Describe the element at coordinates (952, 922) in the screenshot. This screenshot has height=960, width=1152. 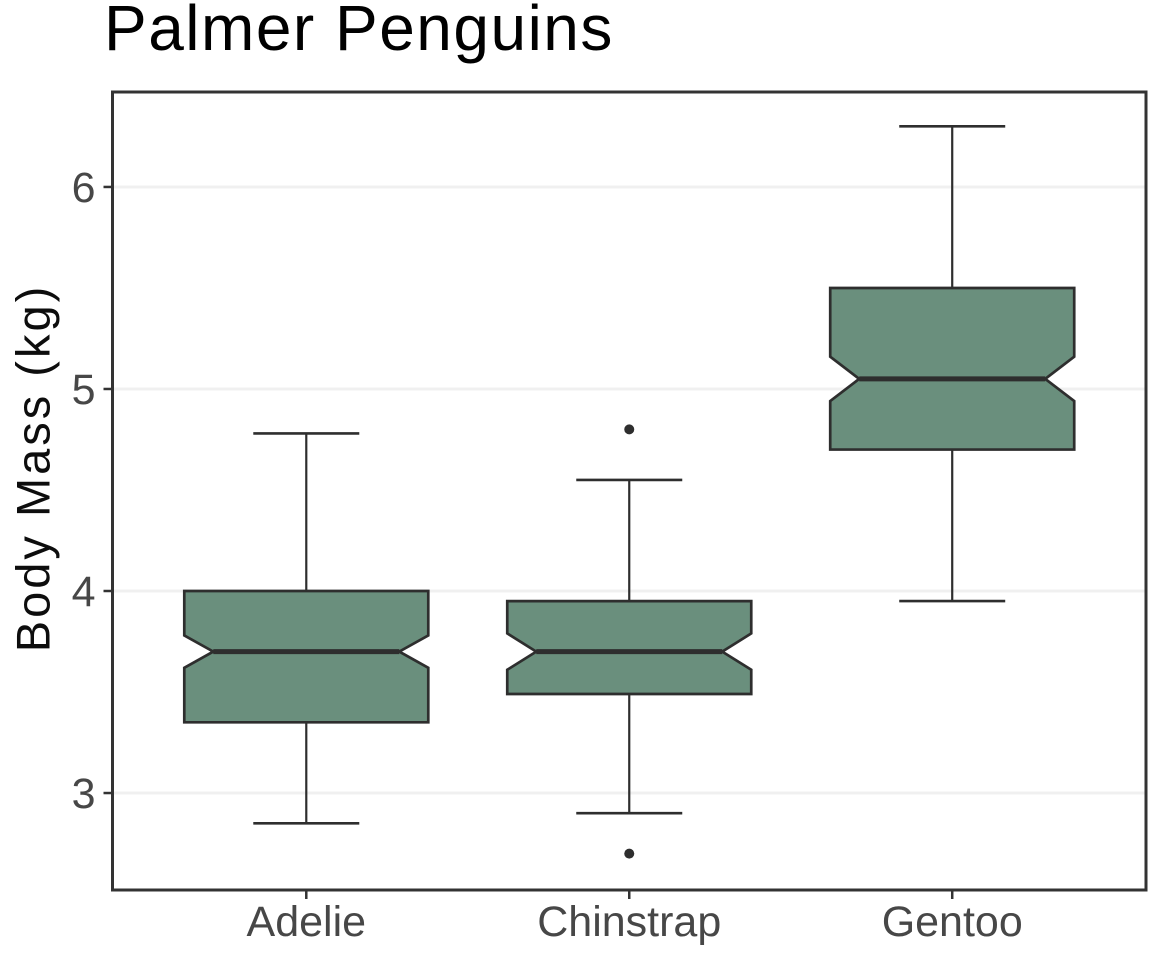
I see `x-tick-label-gentoo: Gentoo` at that location.